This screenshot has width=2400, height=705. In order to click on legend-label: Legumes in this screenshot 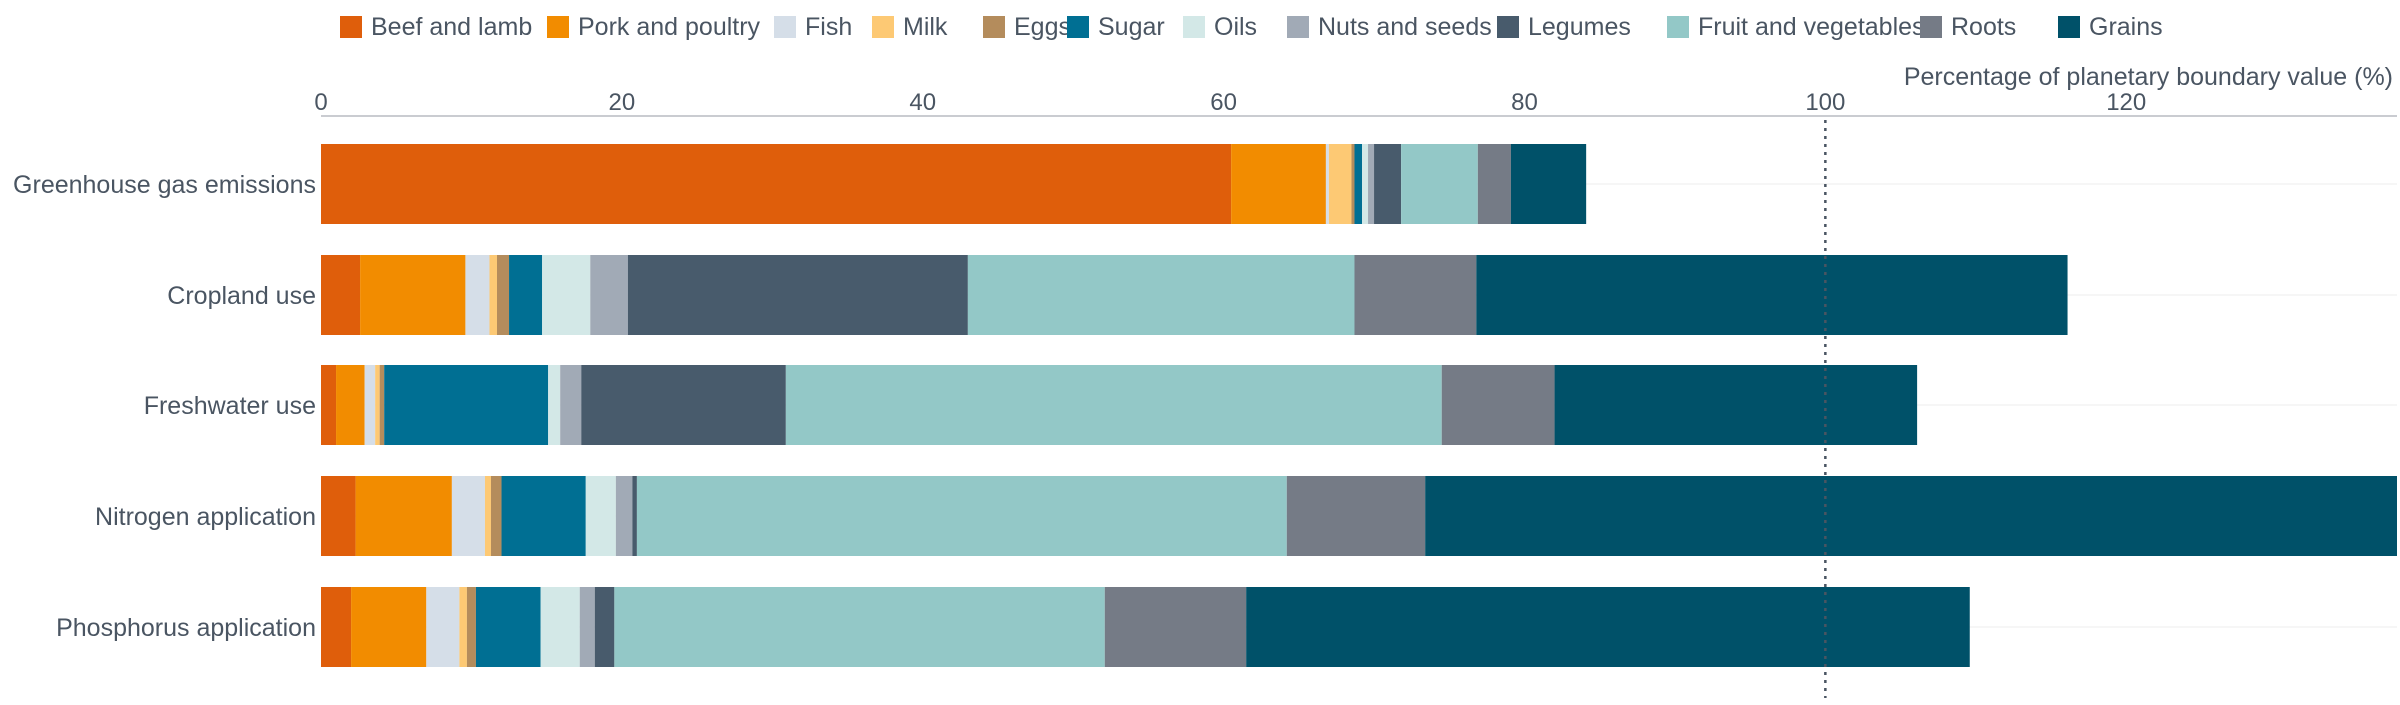, I will do `click(1579, 27)`.